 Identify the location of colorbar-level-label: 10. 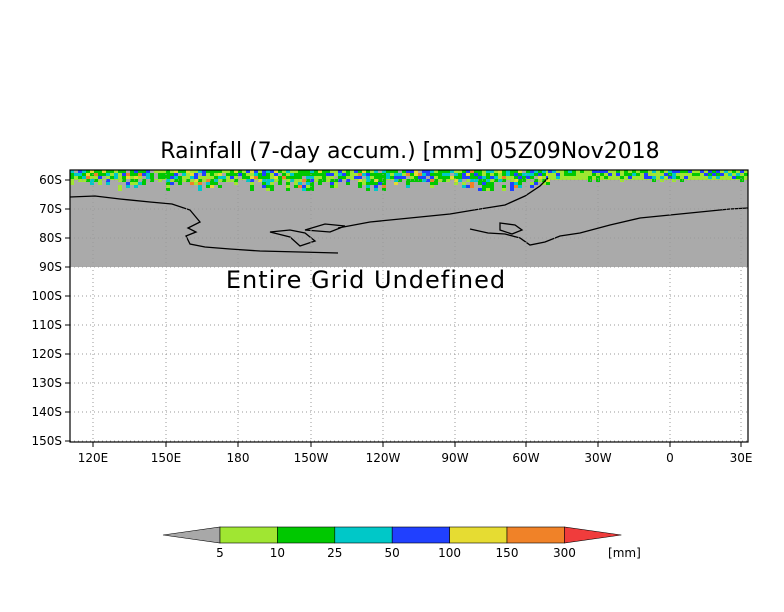
(277, 553).